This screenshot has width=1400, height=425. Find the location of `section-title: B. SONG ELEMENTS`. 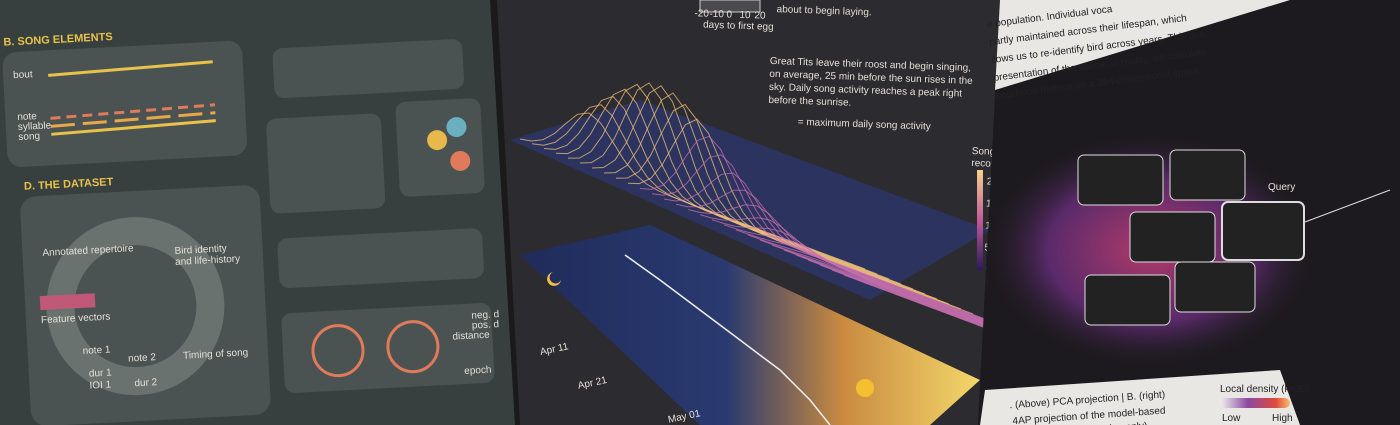

section-title: B. SONG ELEMENTS is located at coordinates (58, 40).